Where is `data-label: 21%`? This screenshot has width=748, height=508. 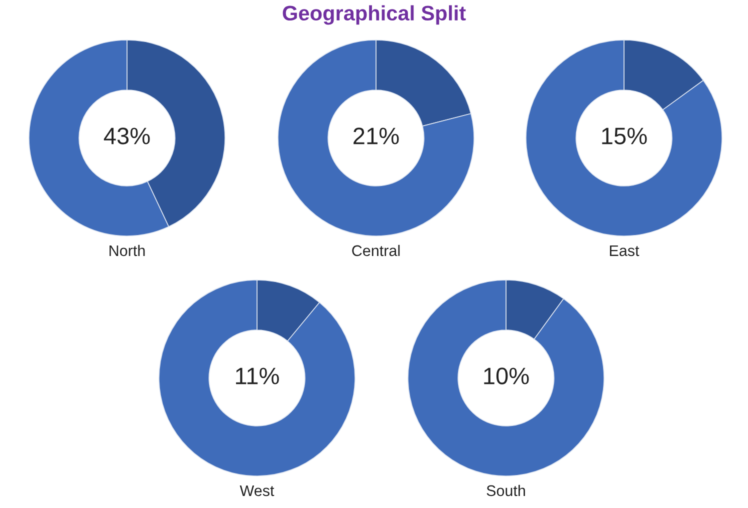 data-label: 21% is located at coordinates (376, 136).